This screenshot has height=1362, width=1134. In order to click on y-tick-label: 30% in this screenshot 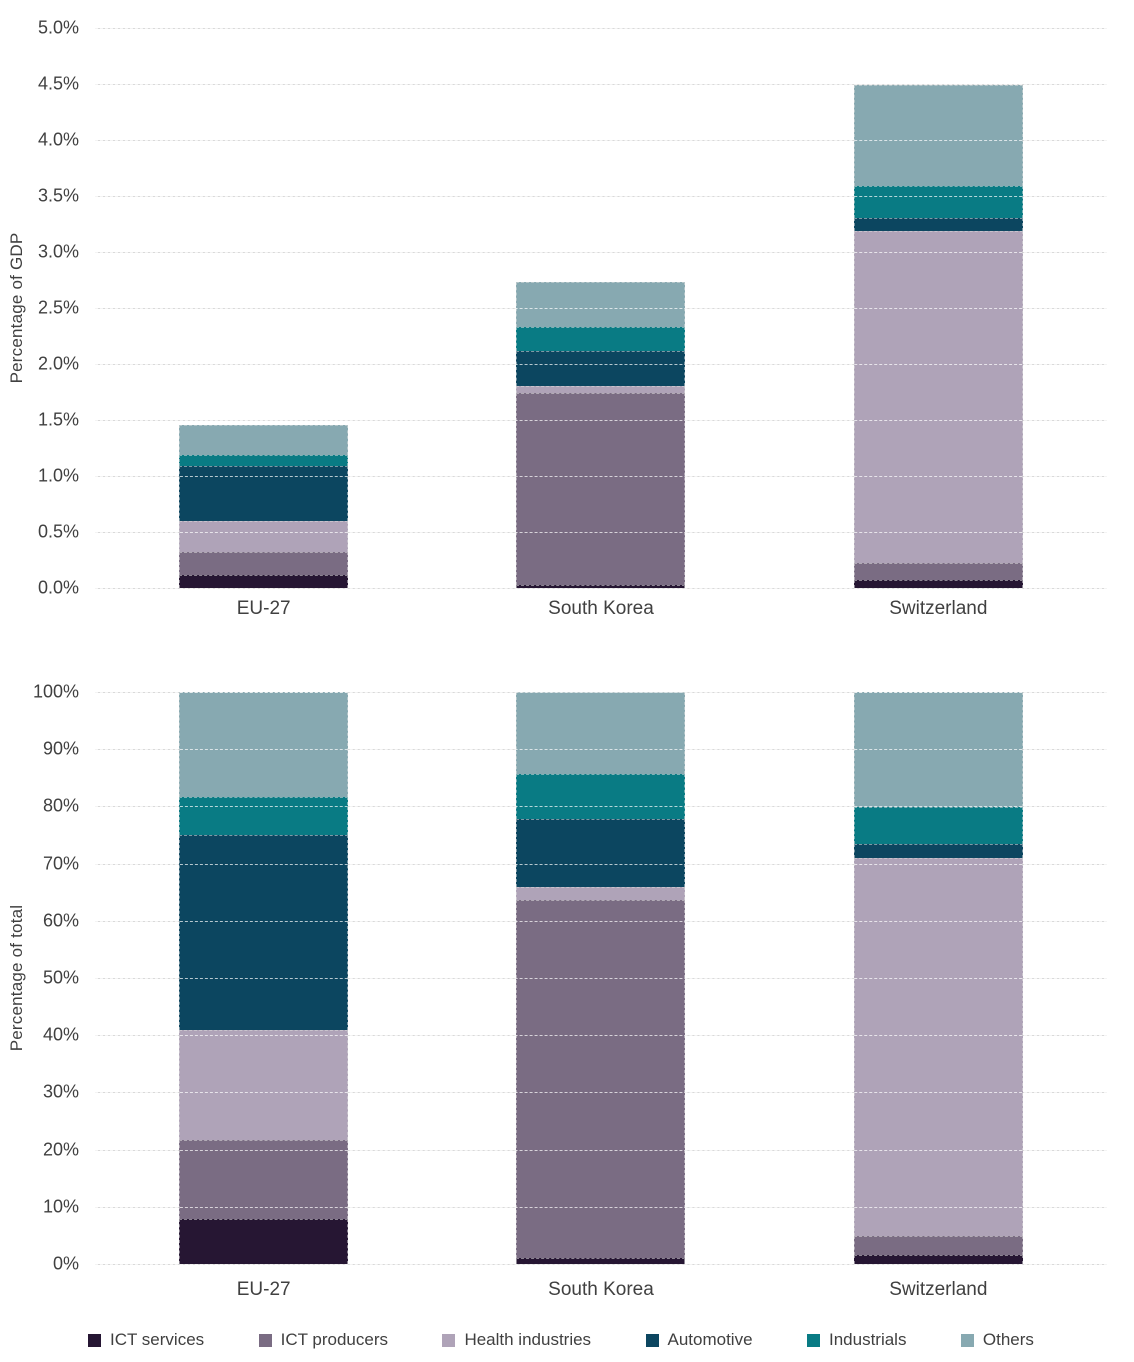, I will do `click(60, 1091)`.